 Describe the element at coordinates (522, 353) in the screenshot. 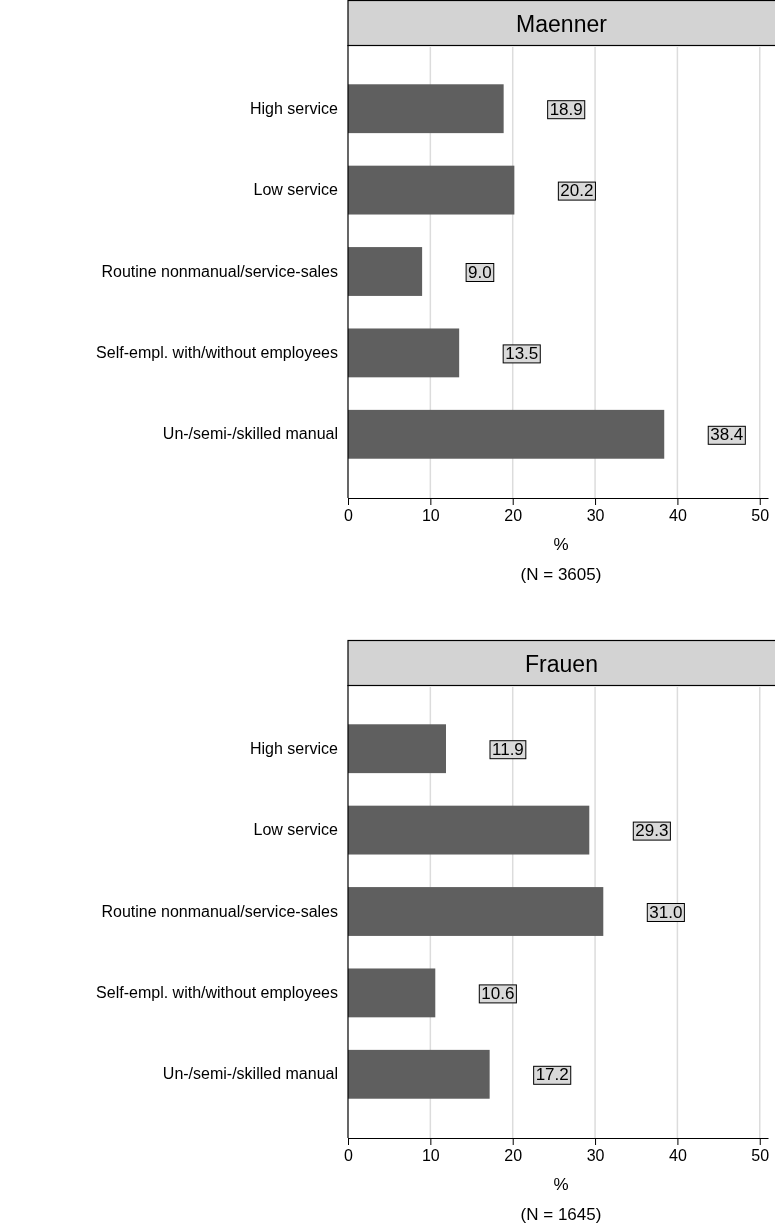

I see `data-label: 13.5` at that location.